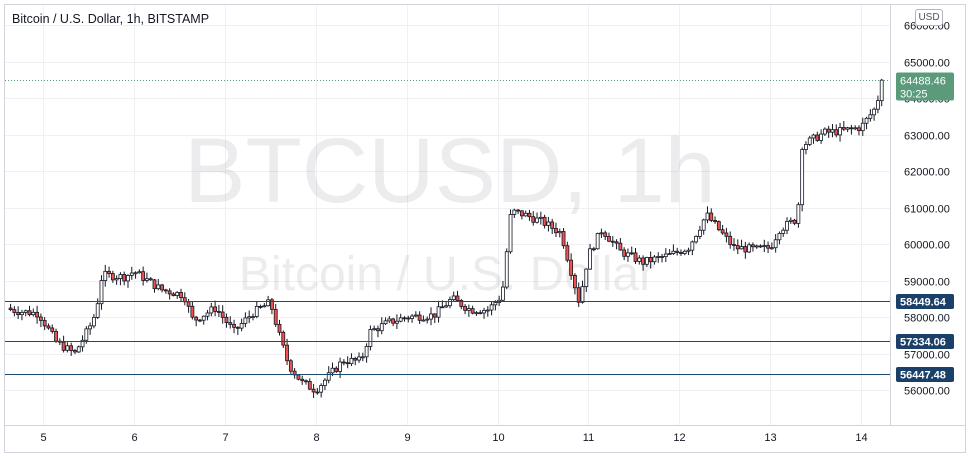 The height and width of the screenshot is (458, 971). What do you see at coordinates (407, 438) in the screenshot?
I see `x-tick-label: 9` at bounding box center [407, 438].